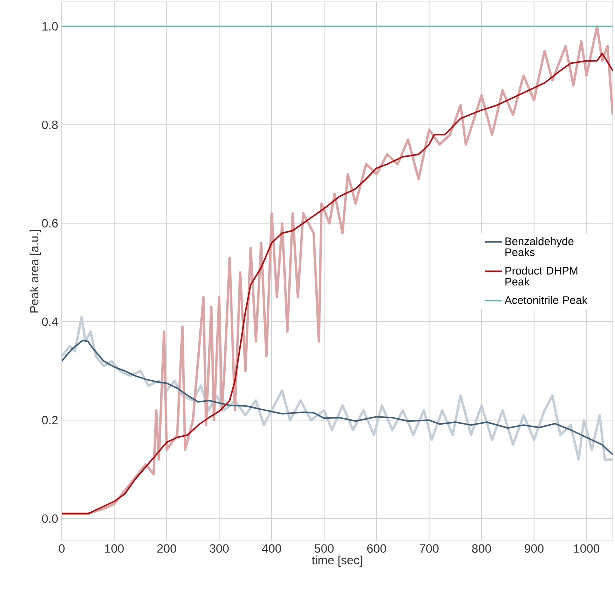 Image resolution: width=615 pixels, height=593 pixels. Describe the element at coordinates (62, 548) in the screenshot. I see `x-tick-label: 0` at that location.